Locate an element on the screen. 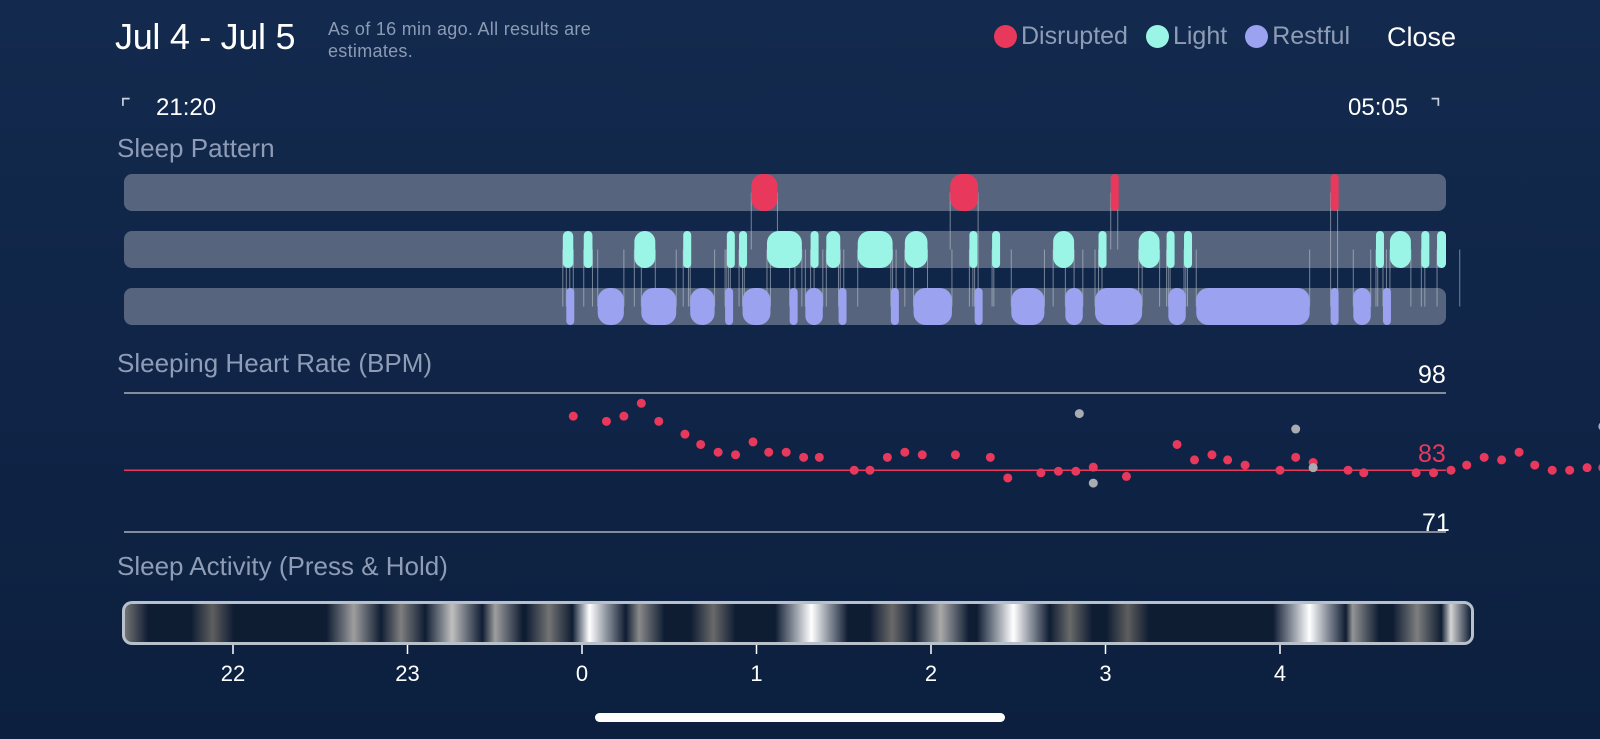 This screenshot has width=1600, height=739. axis-tick-label: 2 is located at coordinates (931, 673).